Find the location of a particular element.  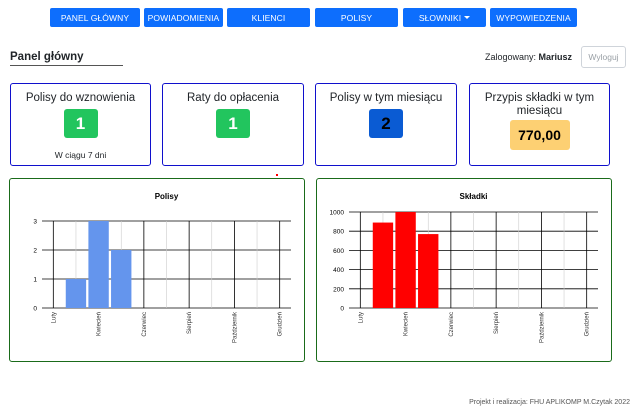

login-info: Zalogowany: Mariusz is located at coordinates (528, 57).